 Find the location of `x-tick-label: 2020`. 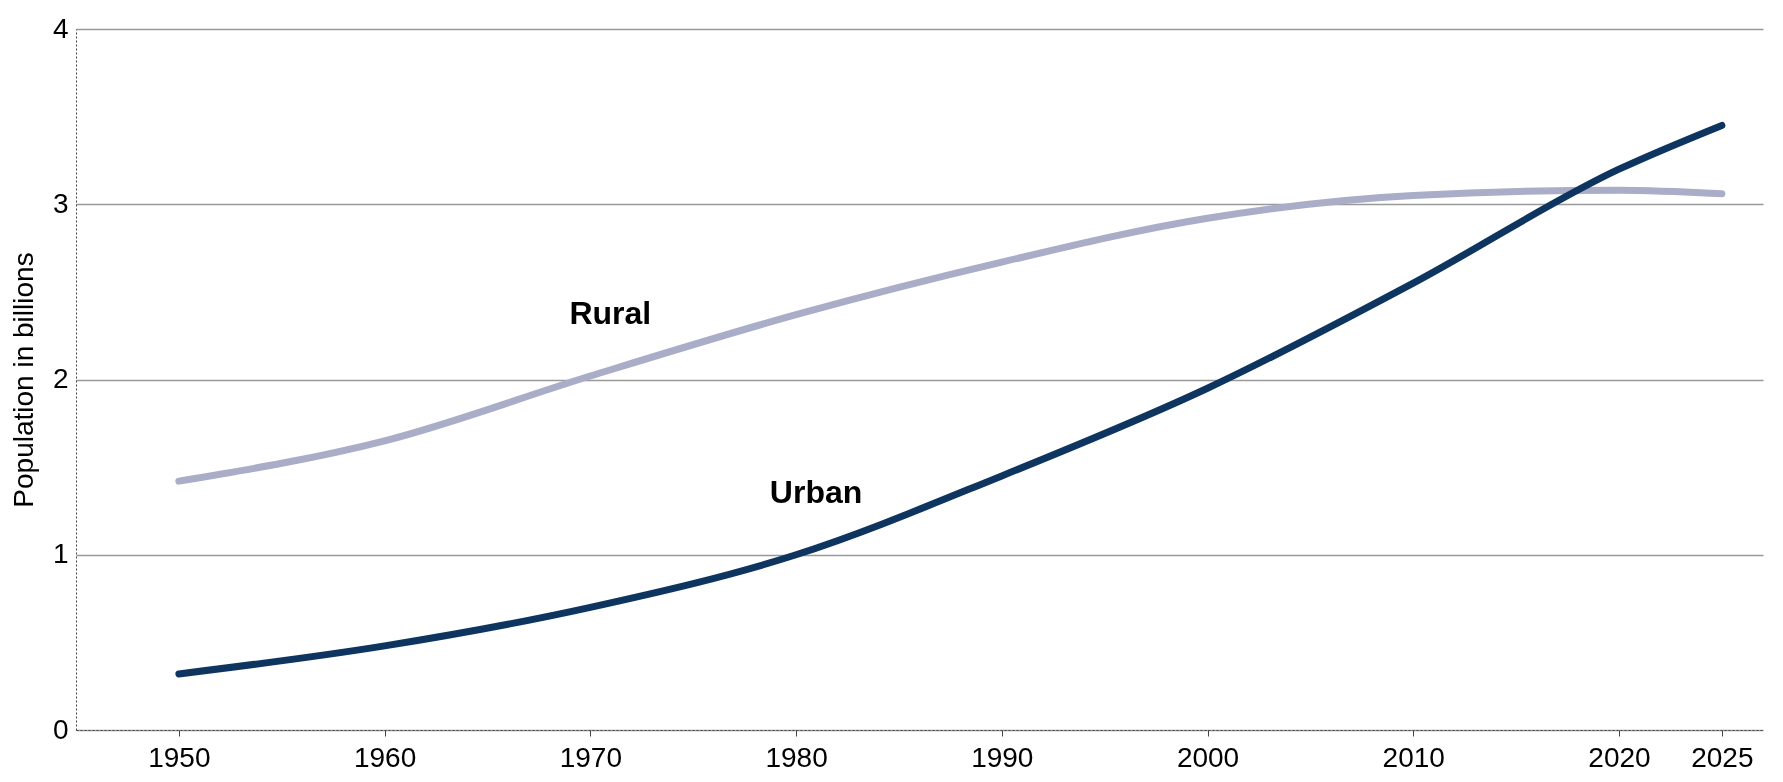

x-tick-label: 2020 is located at coordinates (1619, 757).